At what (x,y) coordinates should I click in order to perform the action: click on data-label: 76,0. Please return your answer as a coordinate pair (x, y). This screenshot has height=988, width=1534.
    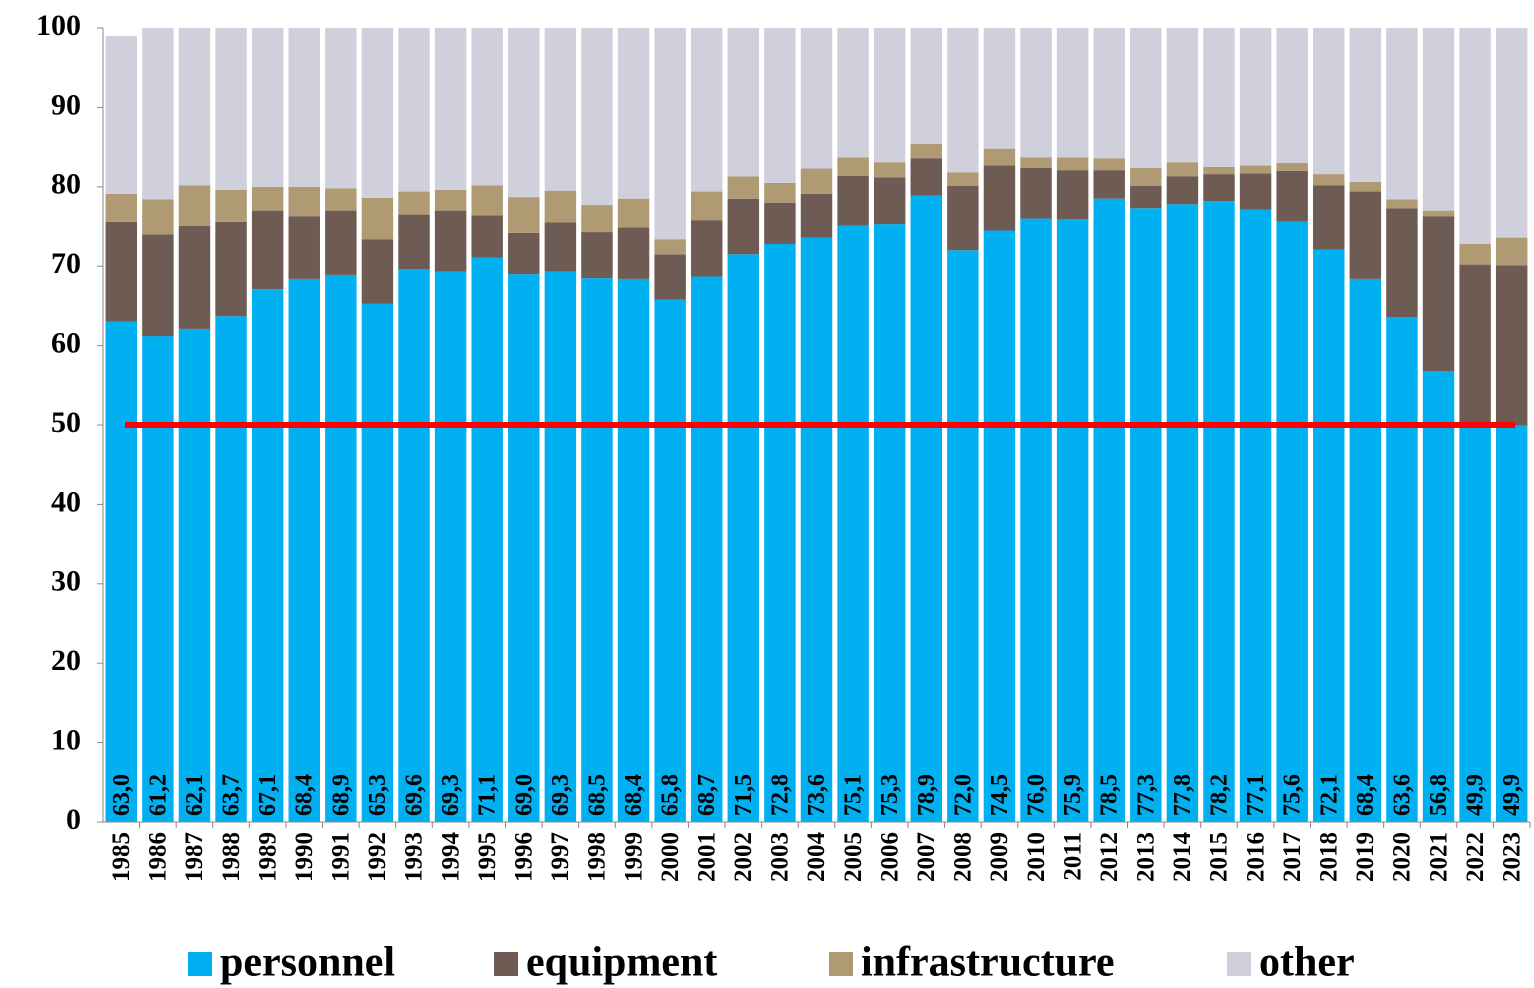
    Looking at the image, I should click on (1037, 795).